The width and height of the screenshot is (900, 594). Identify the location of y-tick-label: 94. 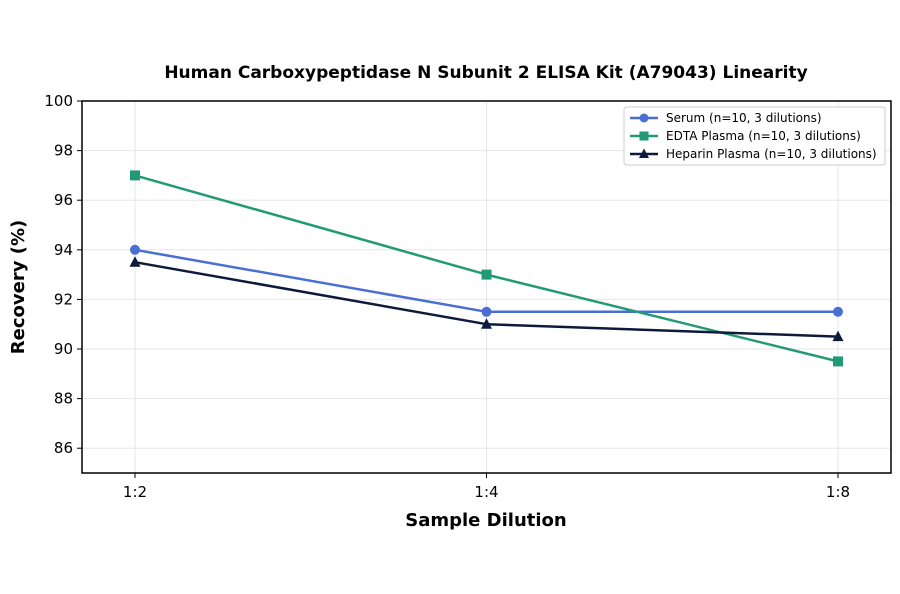
(63, 250).